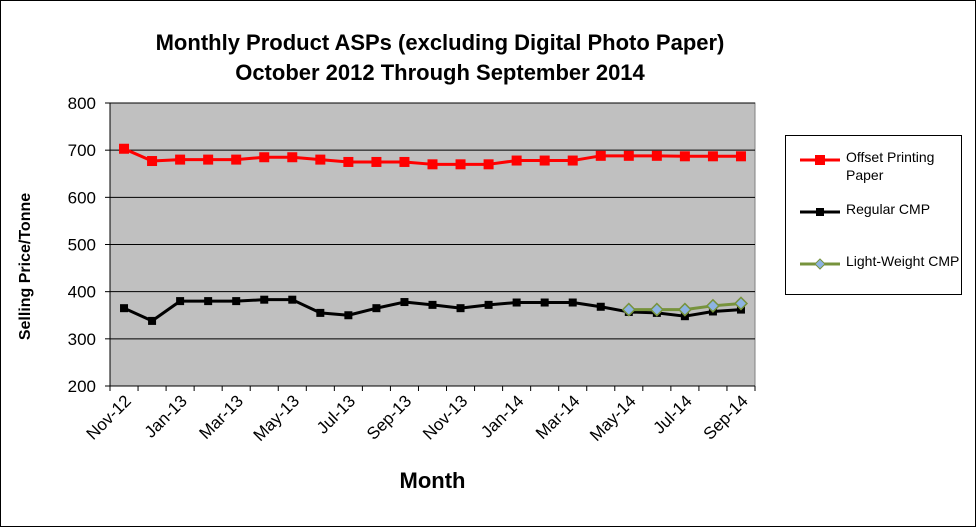 This screenshot has height=527, width=976. I want to click on x-tick-label: Sep-13, so click(389, 417).